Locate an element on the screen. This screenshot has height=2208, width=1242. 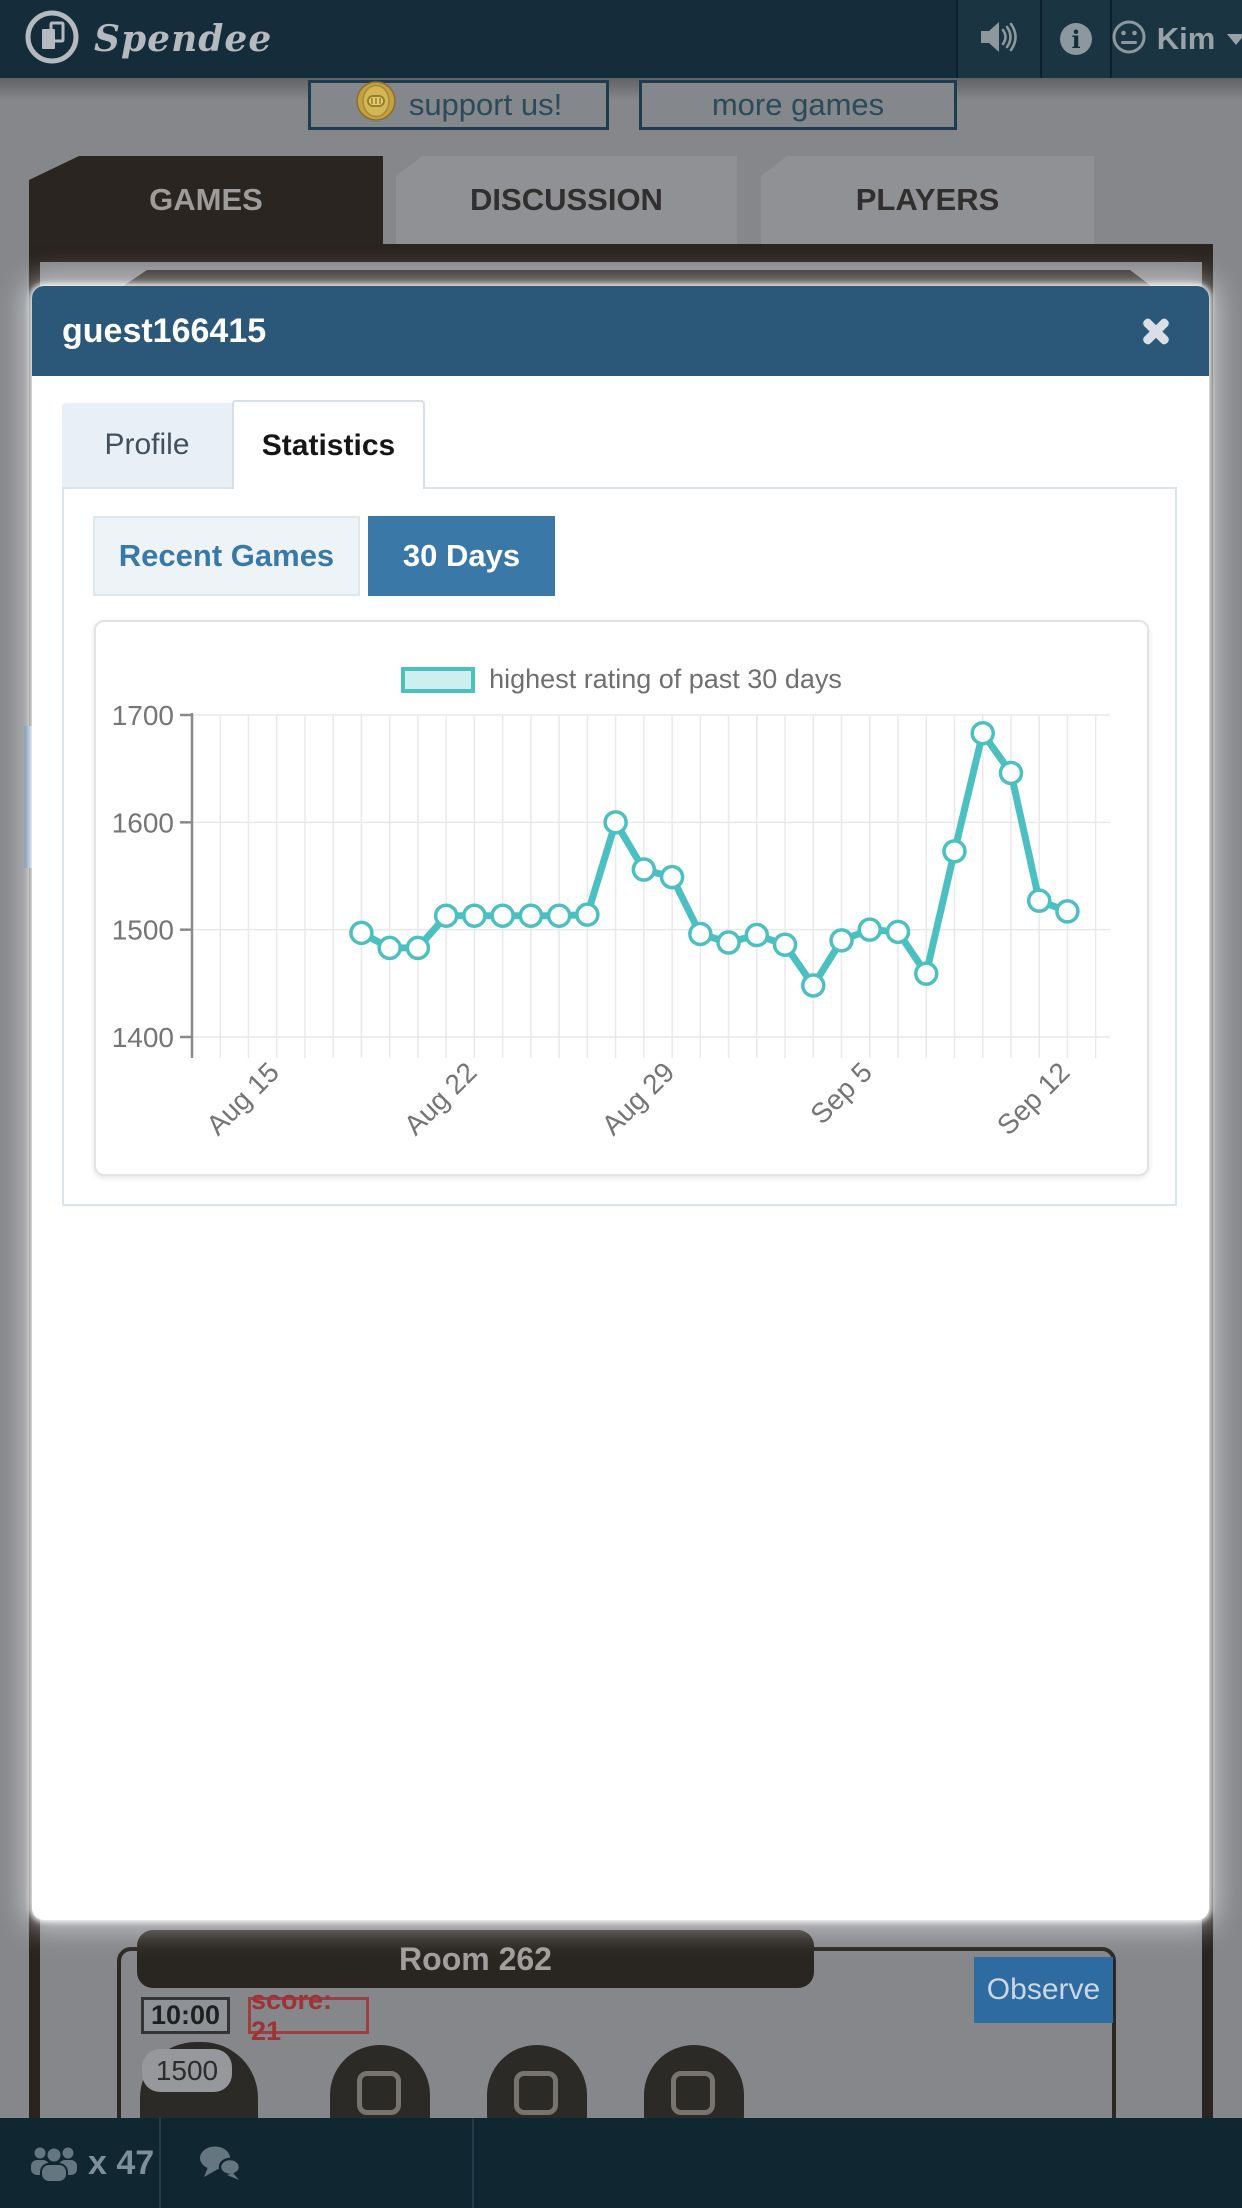
more-games-button: more games is located at coordinates (798, 105).